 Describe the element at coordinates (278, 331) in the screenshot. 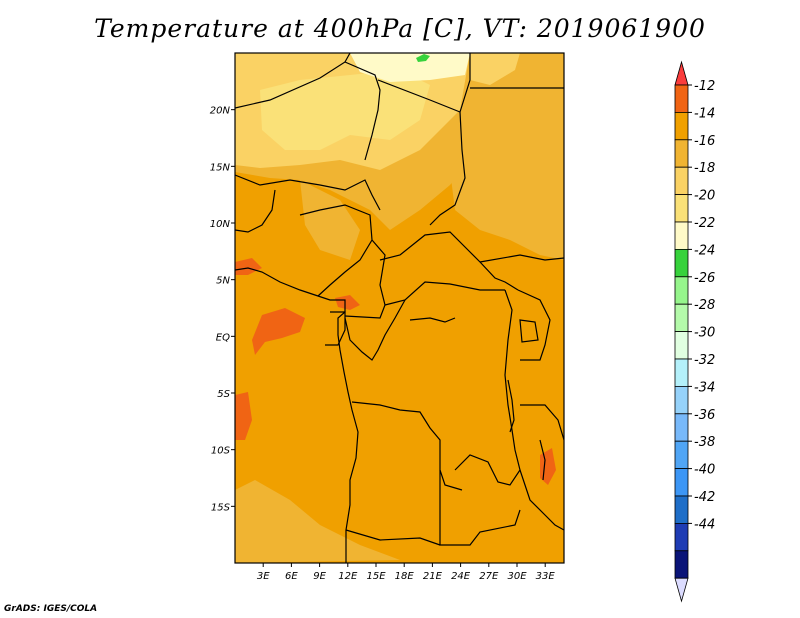

I see `field-west-warm` at that location.